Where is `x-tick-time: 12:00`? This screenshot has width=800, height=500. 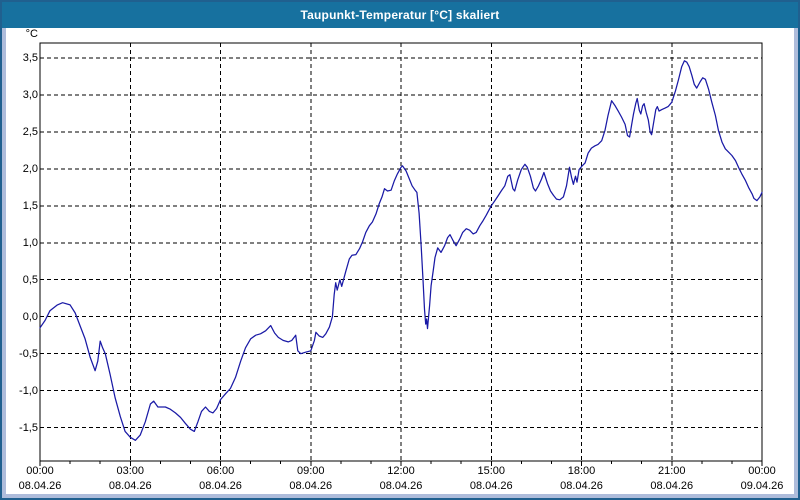 x-tick-time: 12:00 is located at coordinates (401, 471).